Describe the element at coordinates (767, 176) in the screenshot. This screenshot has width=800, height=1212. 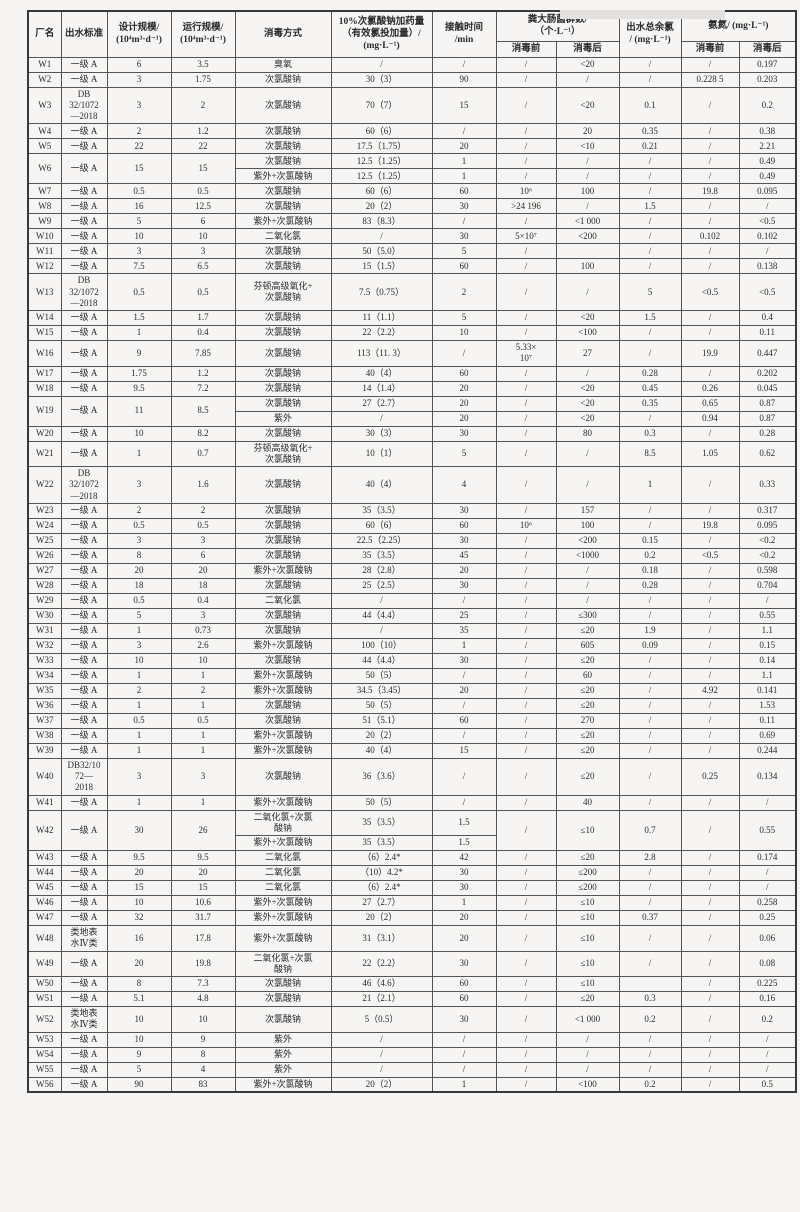
I see `table-cell: 0.49` at that location.